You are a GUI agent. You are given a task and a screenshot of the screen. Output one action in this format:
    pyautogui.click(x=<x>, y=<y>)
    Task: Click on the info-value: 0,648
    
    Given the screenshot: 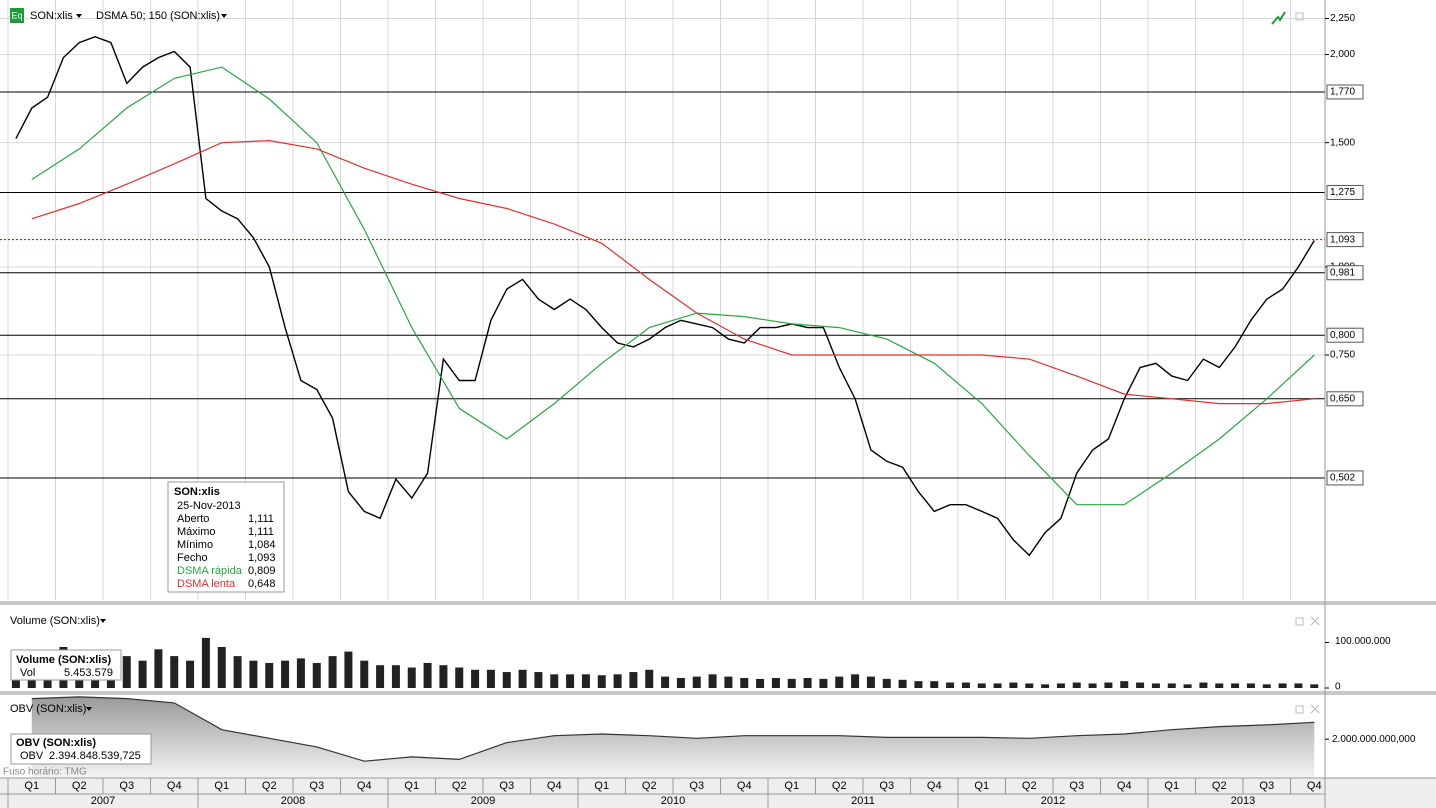 What is the action you would take?
    pyautogui.click(x=262, y=584)
    